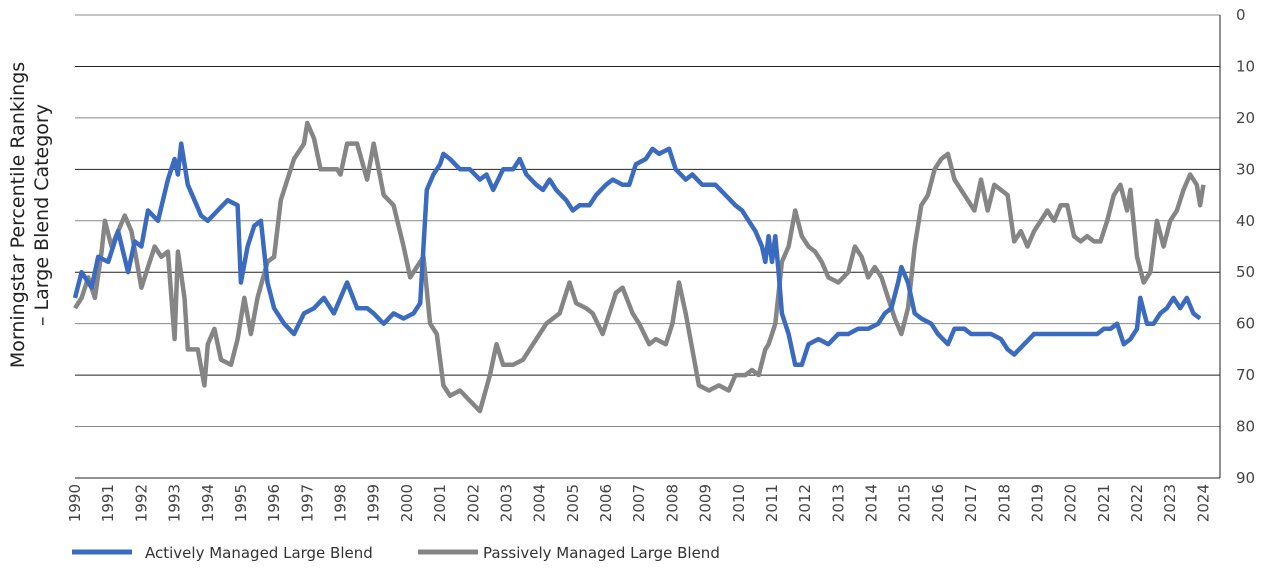 The image size is (1280, 584). I want to click on x-tick-label: 2011, so click(772, 503).